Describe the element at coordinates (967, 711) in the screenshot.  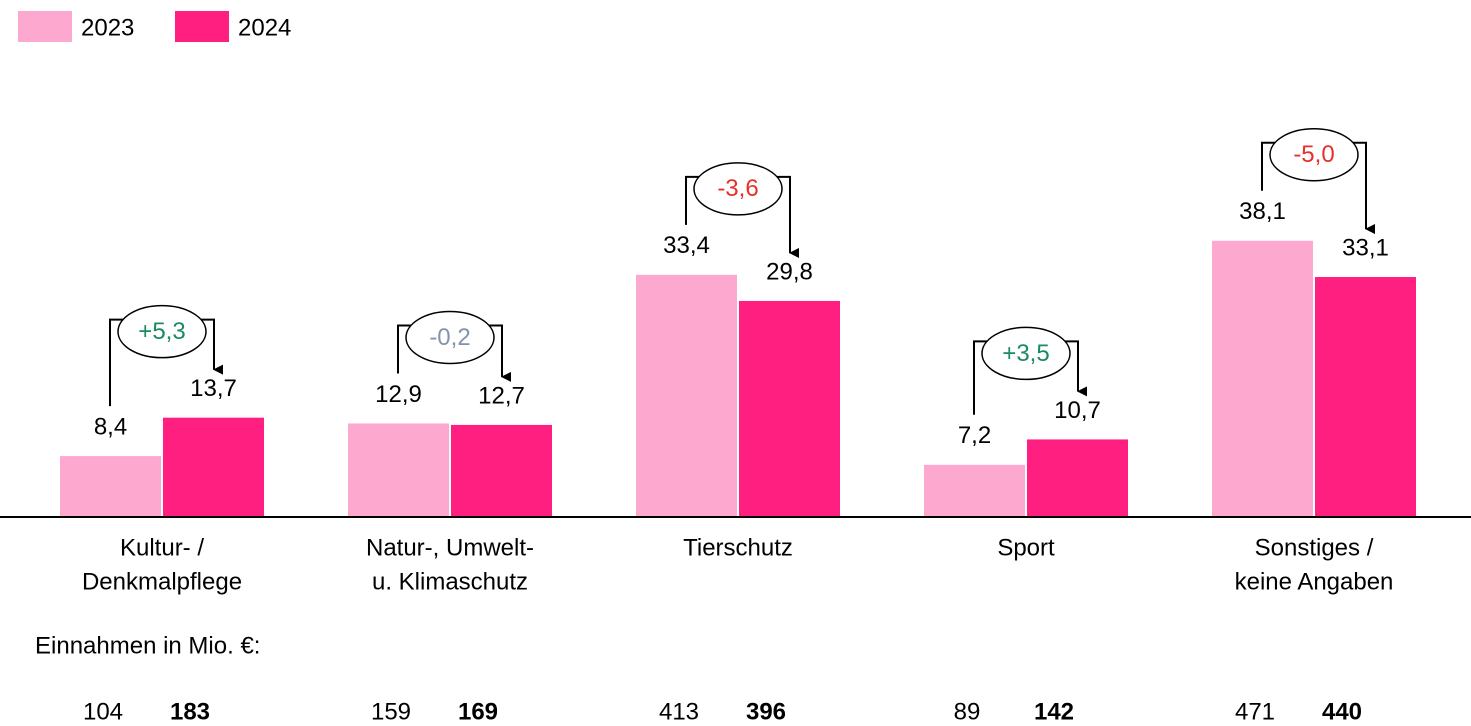
I see `income-value: 89` at that location.